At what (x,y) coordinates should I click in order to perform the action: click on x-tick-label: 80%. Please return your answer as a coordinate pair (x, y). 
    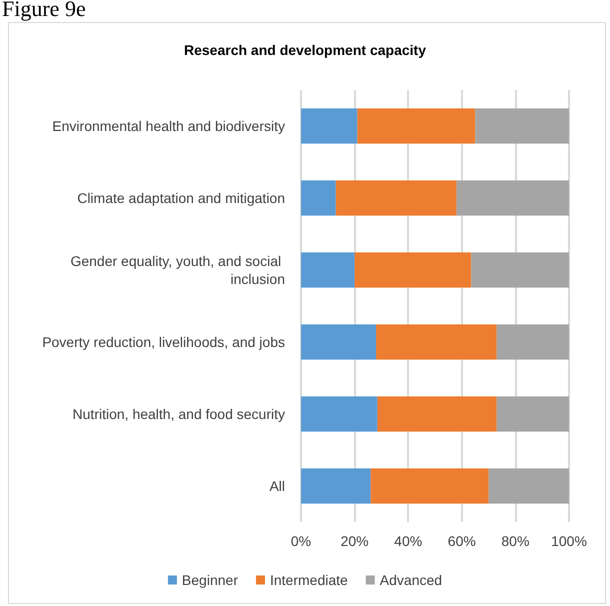
    Looking at the image, I should click on (515, 541).